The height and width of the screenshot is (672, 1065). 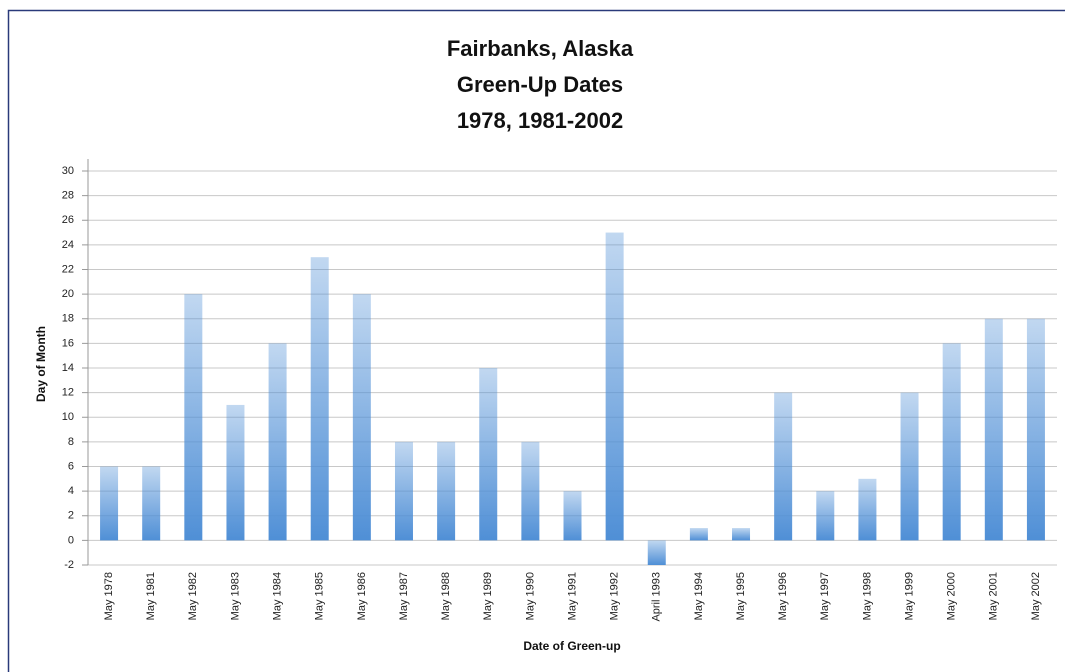 What do you see at coordinates (277, 596) in the screenshot?
I see `x-tick-label: May 1984` at bounding box center [277, 596].